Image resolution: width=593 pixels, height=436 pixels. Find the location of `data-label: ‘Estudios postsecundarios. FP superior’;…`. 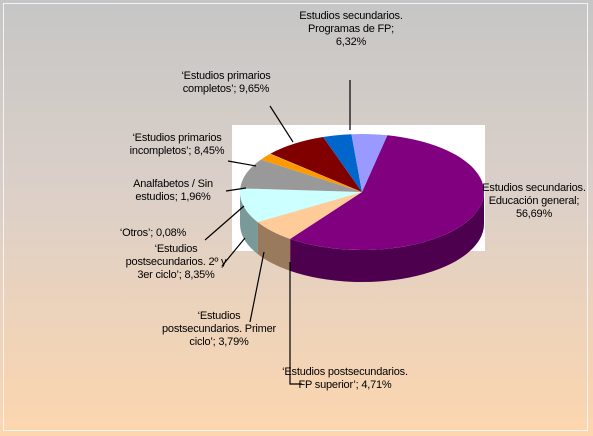

data-label: ‘Estudios postsecundarios. FP superior’;… is located at coordinates (345, 379).